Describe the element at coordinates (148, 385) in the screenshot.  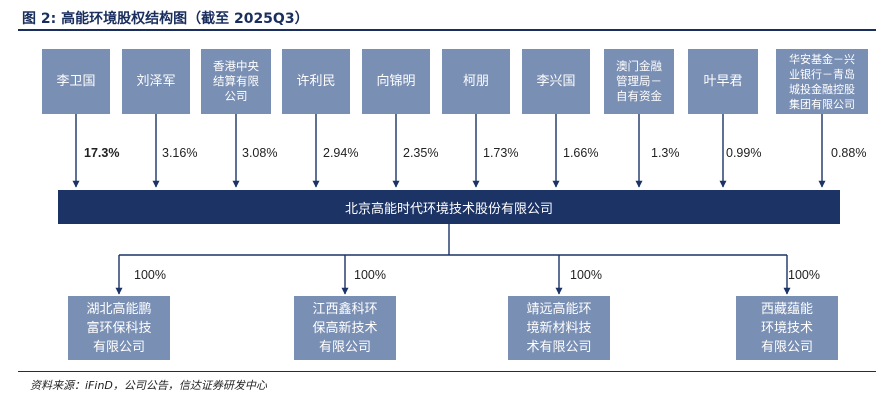
I see `source-note: 资料来源：iFinD，公司公告，信达证券研发中心` at that location.